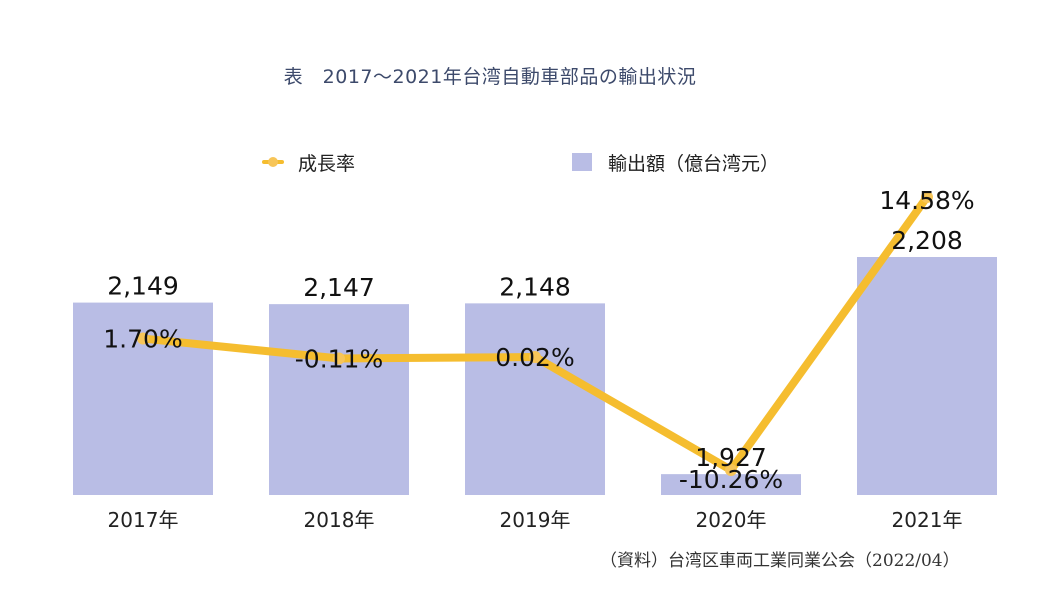  I want to click on growth-rate-label: -10.26%, so click(731, 479).